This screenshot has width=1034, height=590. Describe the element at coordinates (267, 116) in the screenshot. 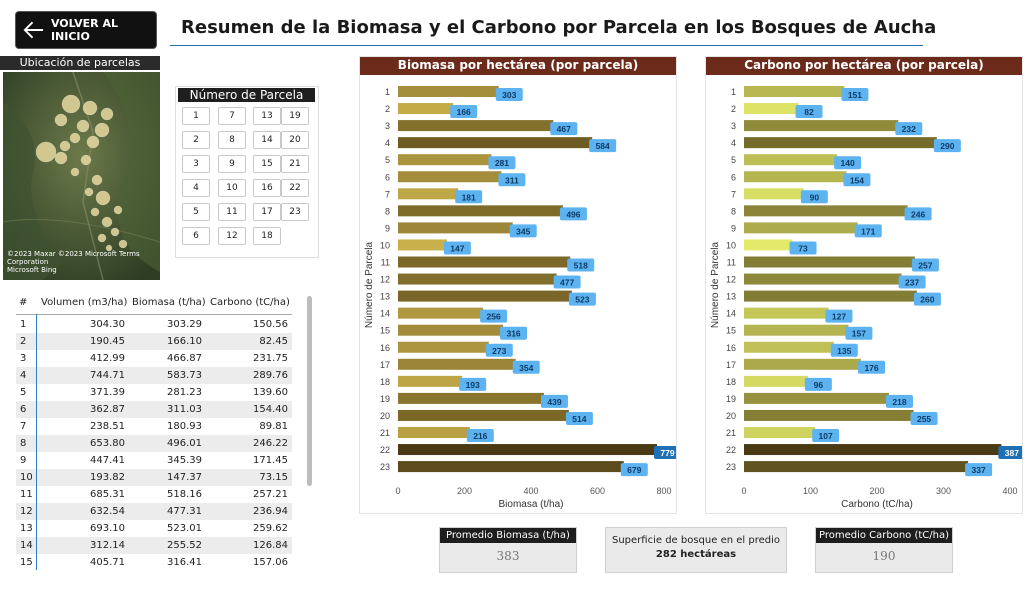

I see `parcel-button: 13` at that location.